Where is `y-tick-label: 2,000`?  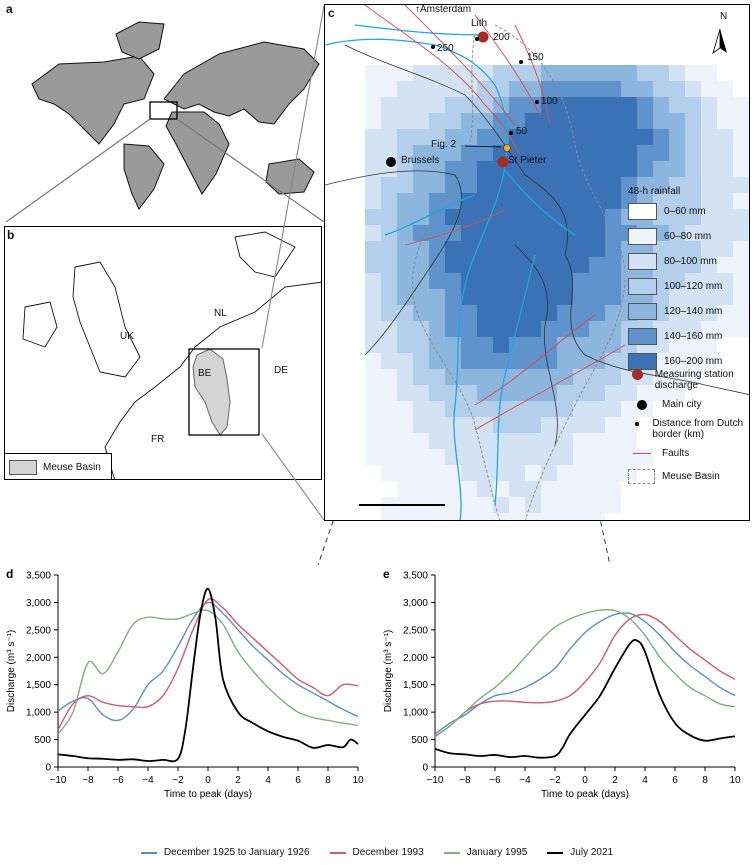 y-tick-label: 2,000 is located at coordinates (38, 658).